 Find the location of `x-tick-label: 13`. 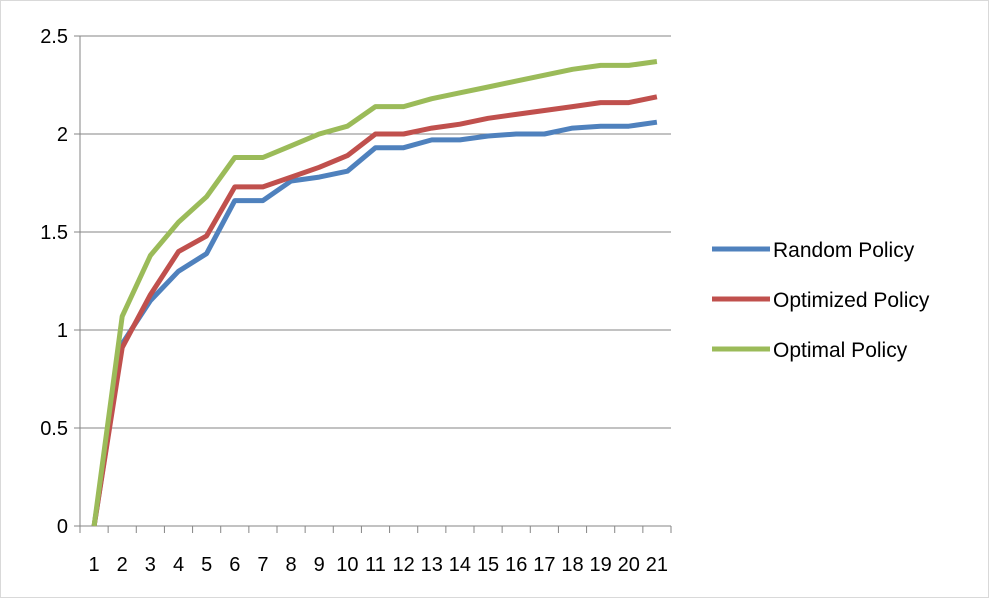

x-tick-label: 13 is located at coordinates (432, 565).